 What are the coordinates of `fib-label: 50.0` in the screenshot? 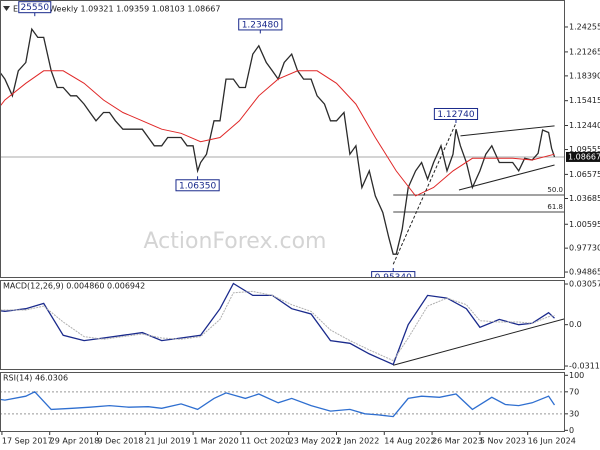 It's located at (555, 190).